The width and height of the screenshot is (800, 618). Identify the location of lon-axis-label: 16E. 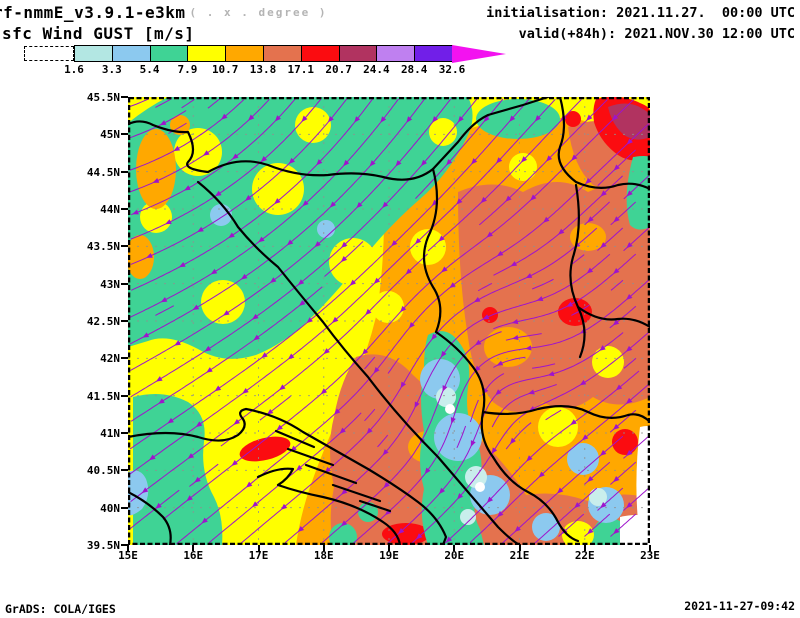
(193, 555).